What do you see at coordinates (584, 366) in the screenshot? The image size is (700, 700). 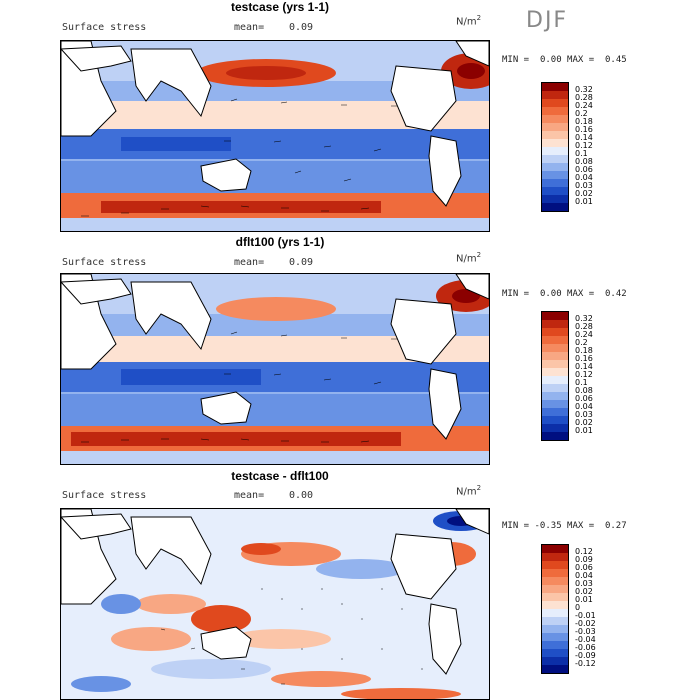 I see `panel-2-legend-tick: 0.14` at bounding box center [584, 366].